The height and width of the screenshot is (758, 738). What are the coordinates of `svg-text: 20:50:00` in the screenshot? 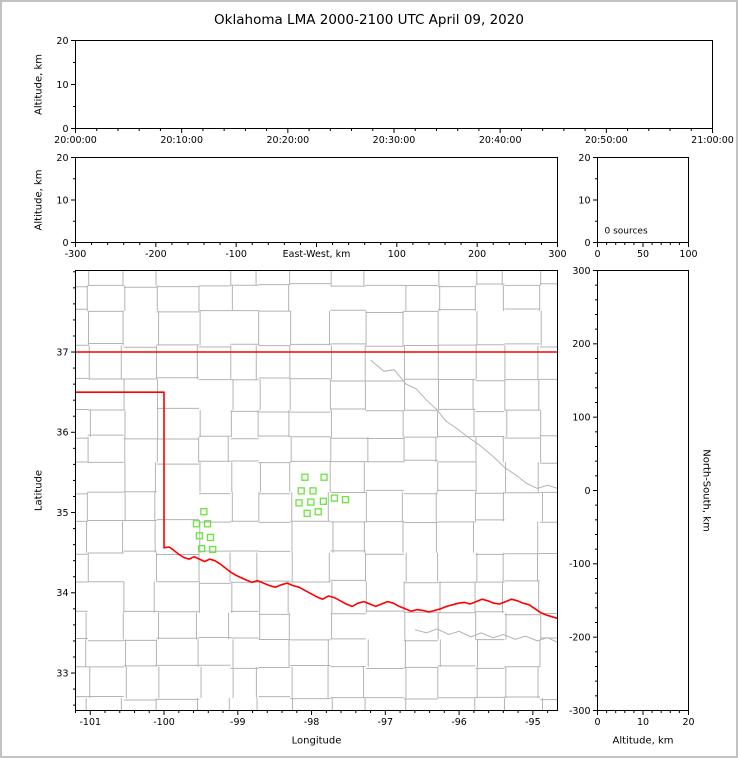 It's located at (606, 140).